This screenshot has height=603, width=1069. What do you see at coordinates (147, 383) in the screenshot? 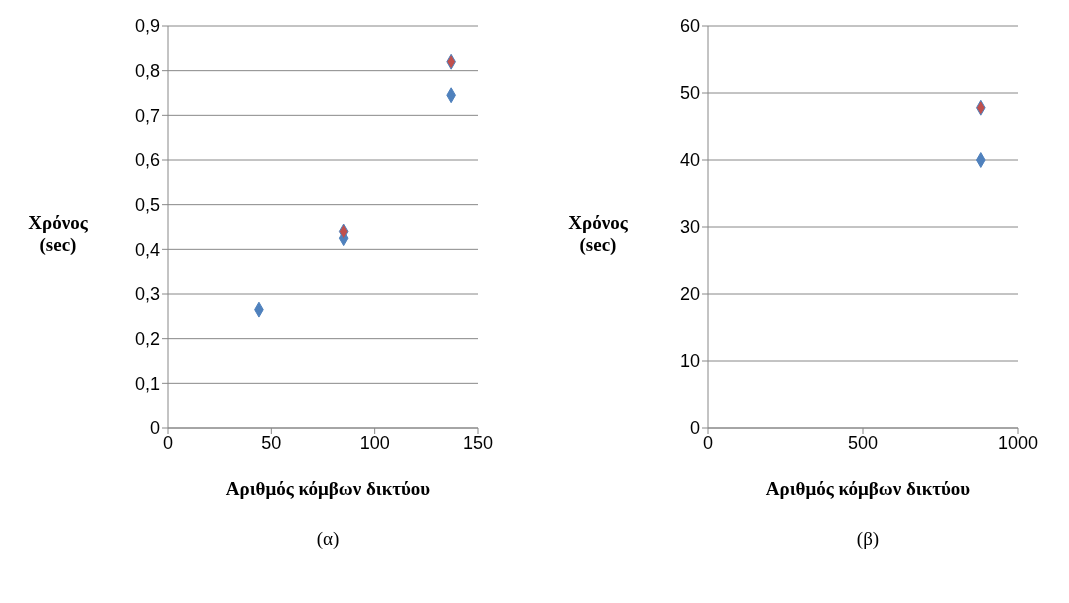
I see `y-tick-label: 0,1` at bounding box center [147, 383].